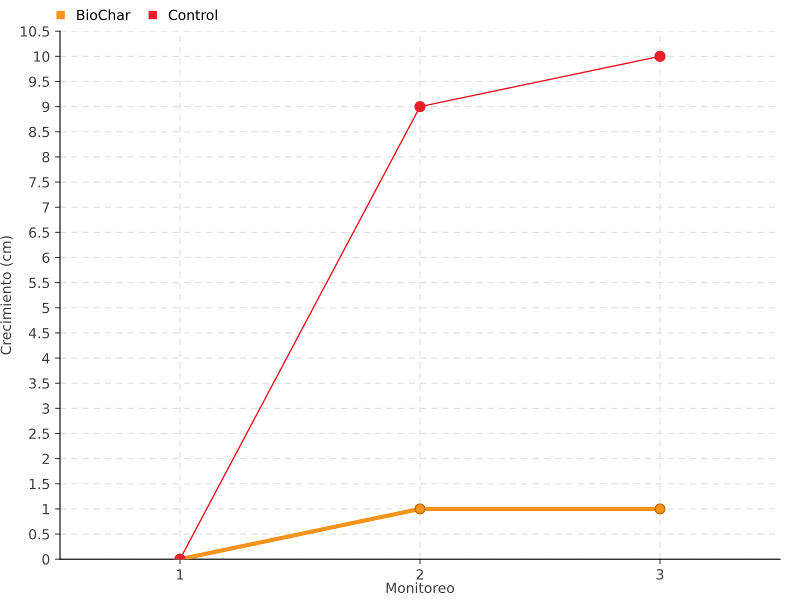  What do you see at coordinates (104, 14) in the screenshot?
I see `legend-label: BioChar` at bounding box center [104, 14].